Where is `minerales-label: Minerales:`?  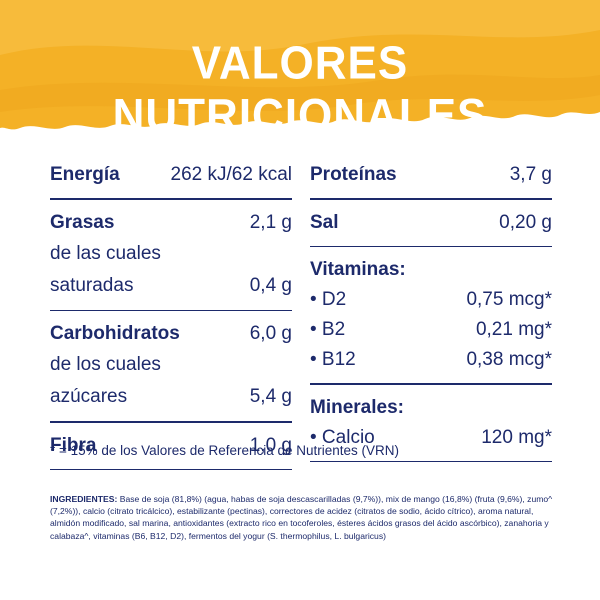 minerales-label: Minerales: is located at coordinates (357, 407).